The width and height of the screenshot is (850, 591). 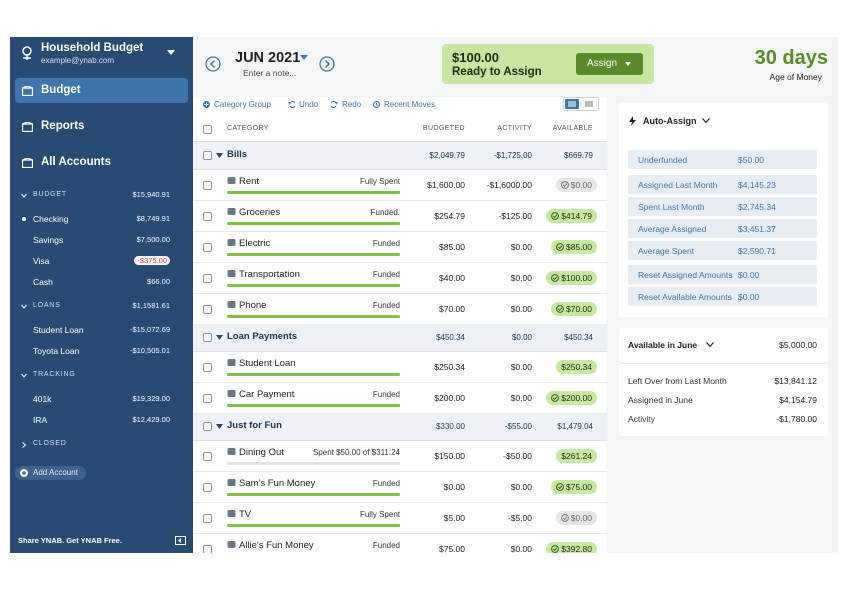 What do you see at coordinates (571, 215) in the screenshot?
I see `available-pill: $414.79` at bounding box center [571, 215].